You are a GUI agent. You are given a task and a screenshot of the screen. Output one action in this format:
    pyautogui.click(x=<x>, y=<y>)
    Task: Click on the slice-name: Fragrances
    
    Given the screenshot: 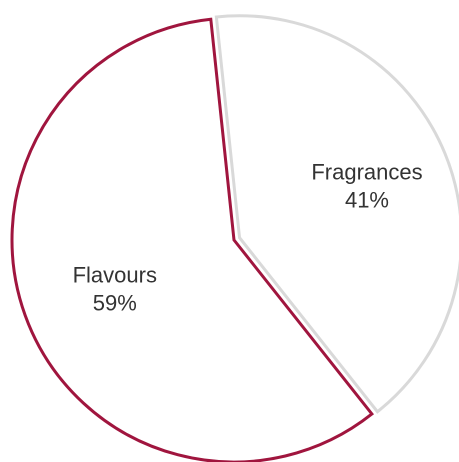 What is the action you would take?
    pyautogui.click(x=366, y=172)
    